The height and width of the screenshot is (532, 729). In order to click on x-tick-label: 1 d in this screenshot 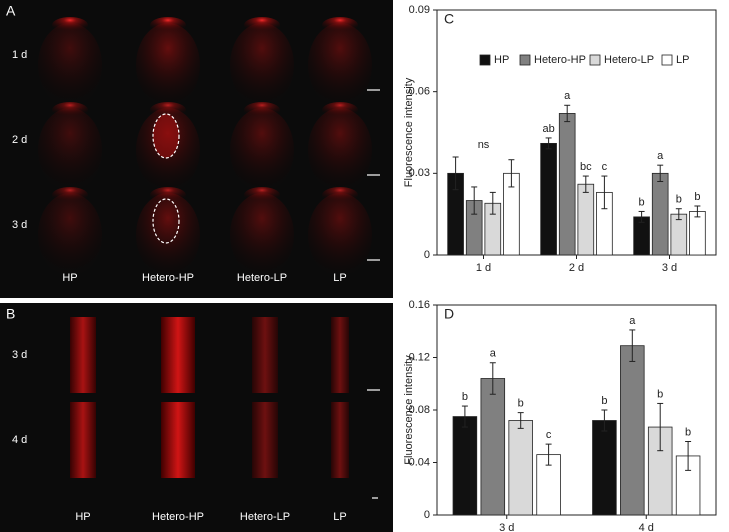, I will do `click(483, 268)`.